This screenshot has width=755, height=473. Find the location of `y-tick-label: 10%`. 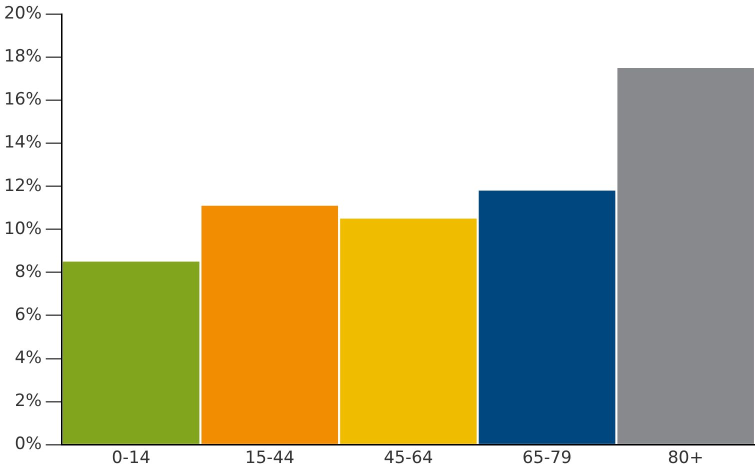

y-tick-label: 10% is located at coordinates (23, 228).